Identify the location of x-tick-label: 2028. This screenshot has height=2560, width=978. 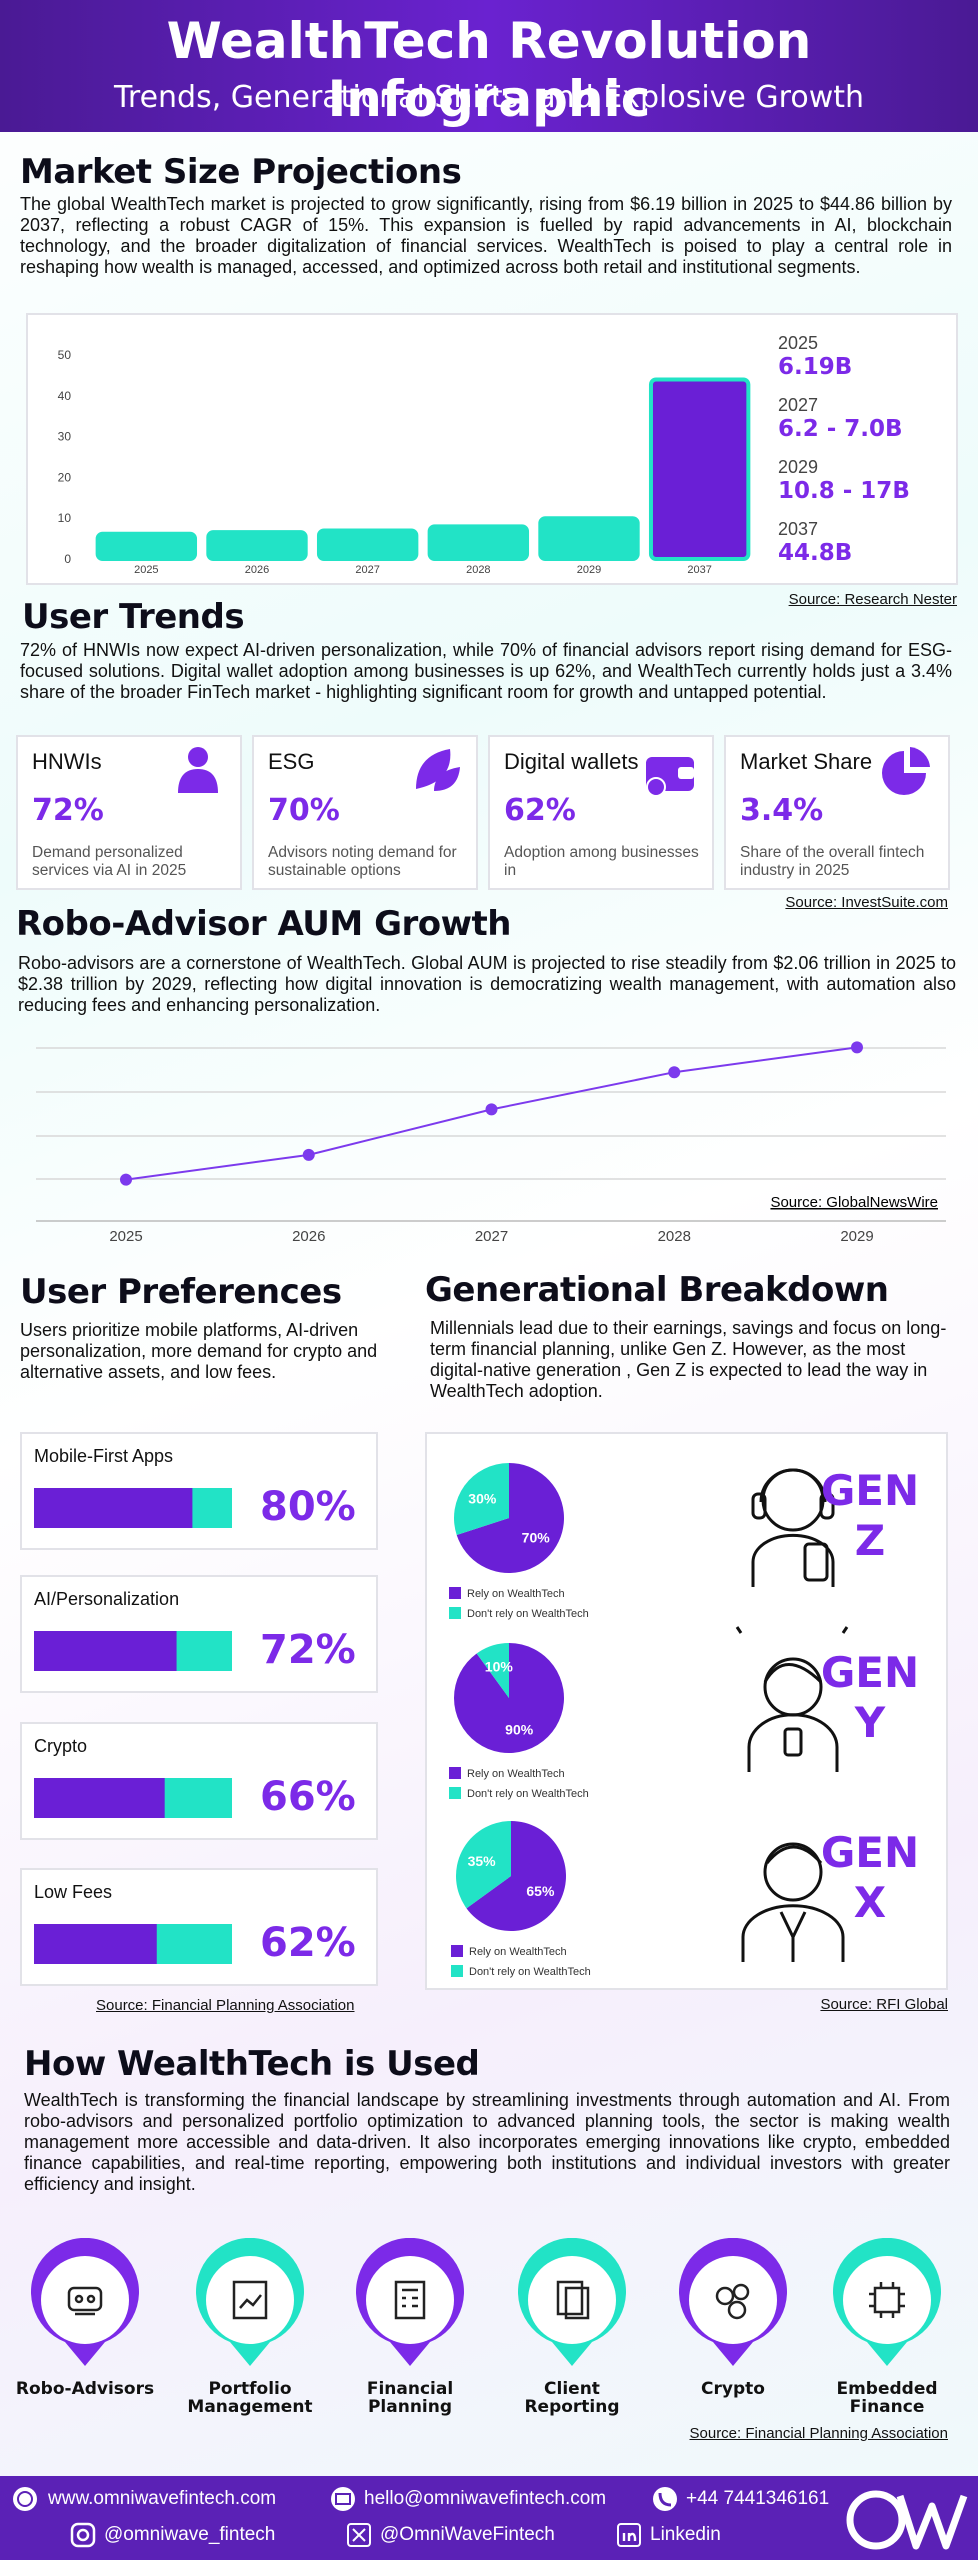
(674, 1236).